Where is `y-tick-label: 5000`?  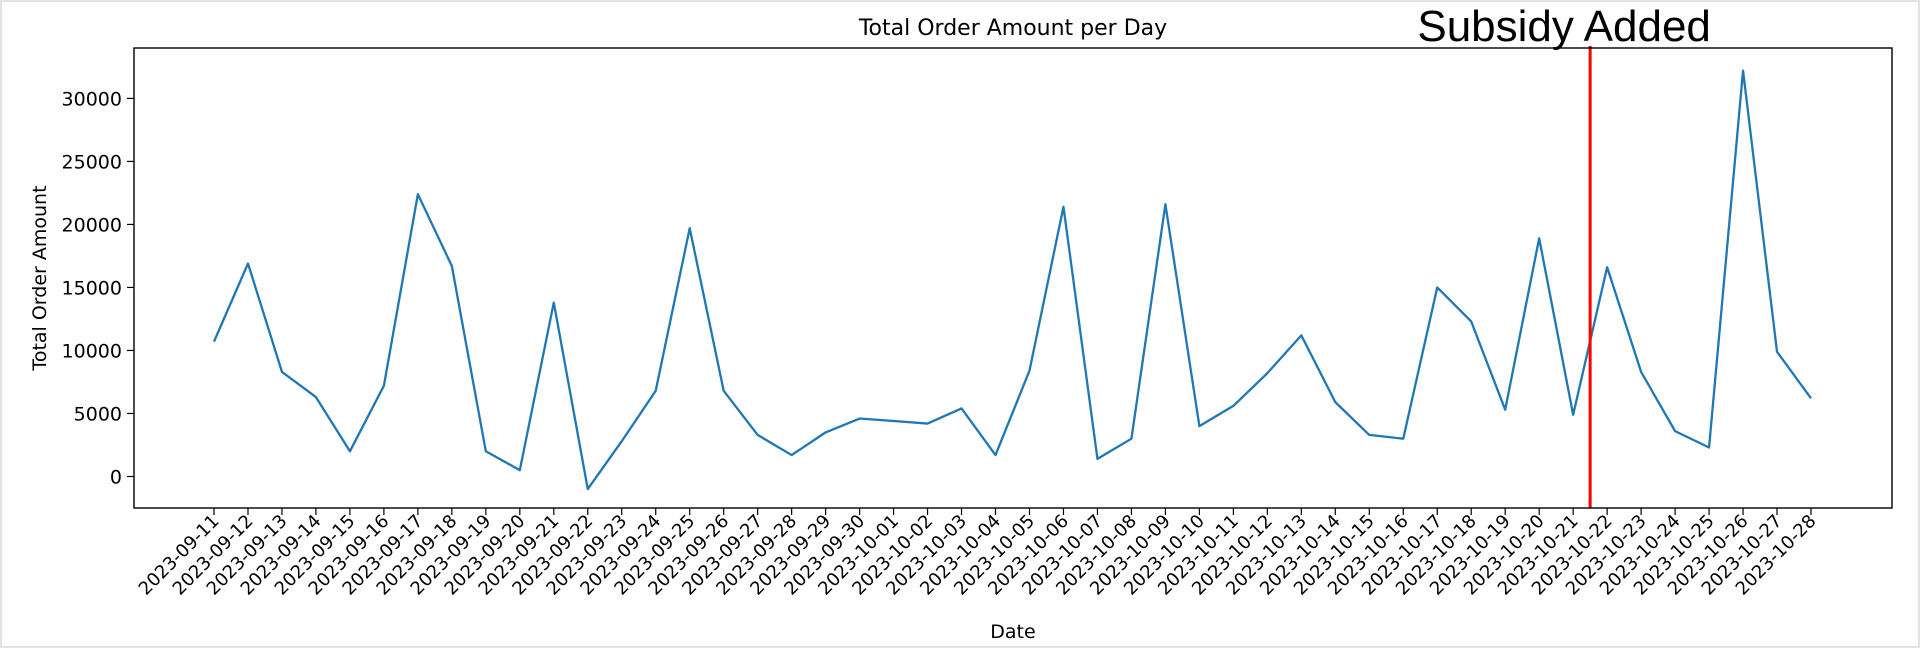
y-tick-label: 5000 is located at coordinates (98, 414).